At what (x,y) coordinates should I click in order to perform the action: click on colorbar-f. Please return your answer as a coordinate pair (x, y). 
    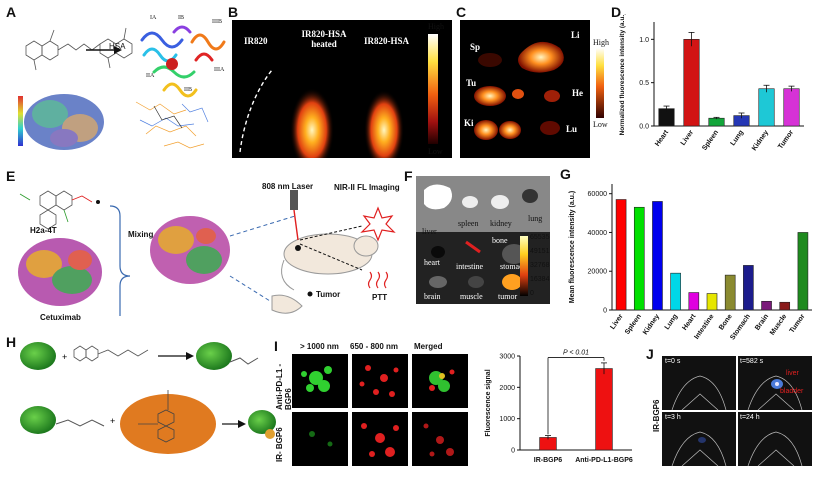
    Looking at the image, I should click on (524, 266).